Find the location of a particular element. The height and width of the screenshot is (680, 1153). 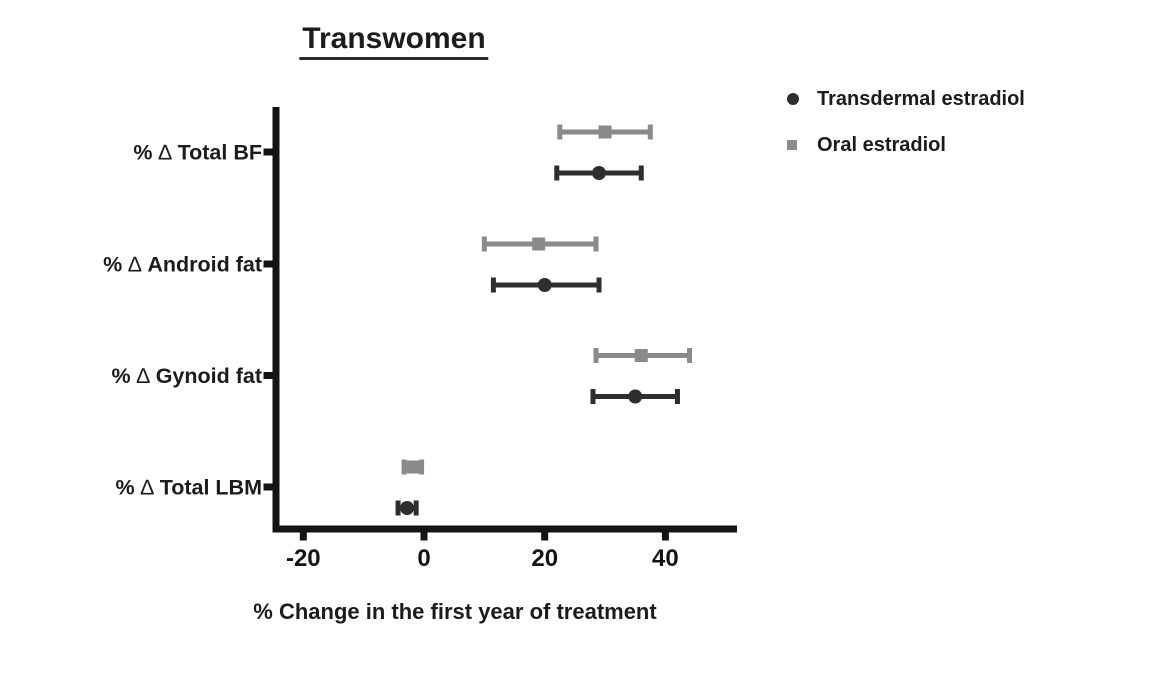

oral-square-icon is located at coordinates (792, 145).